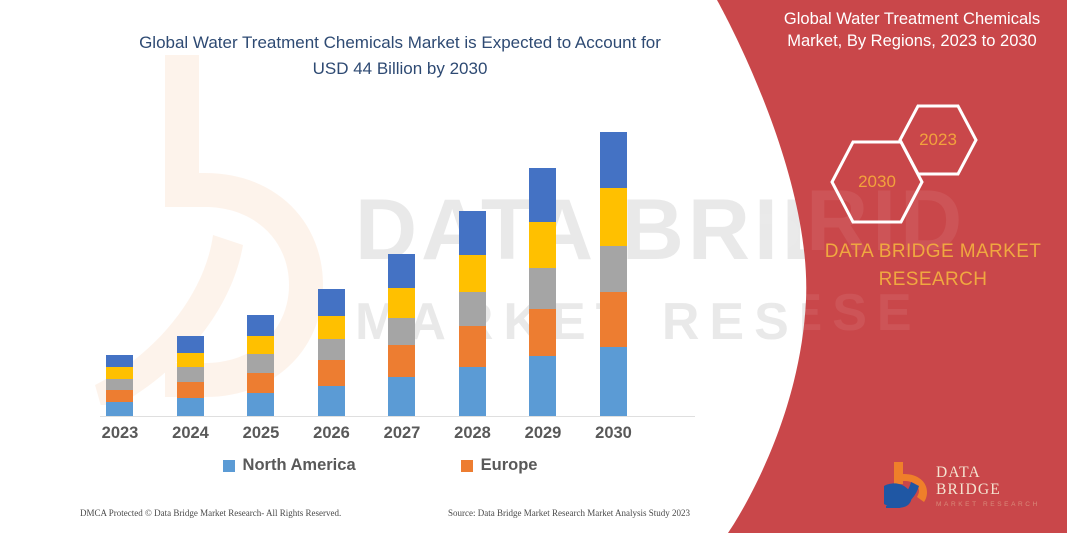  What do you see at coordinates (933, 251) in the screenshot?
I see `brand-line-1: DATA BRIDGE MARKET` at bounding box center [933, 251].